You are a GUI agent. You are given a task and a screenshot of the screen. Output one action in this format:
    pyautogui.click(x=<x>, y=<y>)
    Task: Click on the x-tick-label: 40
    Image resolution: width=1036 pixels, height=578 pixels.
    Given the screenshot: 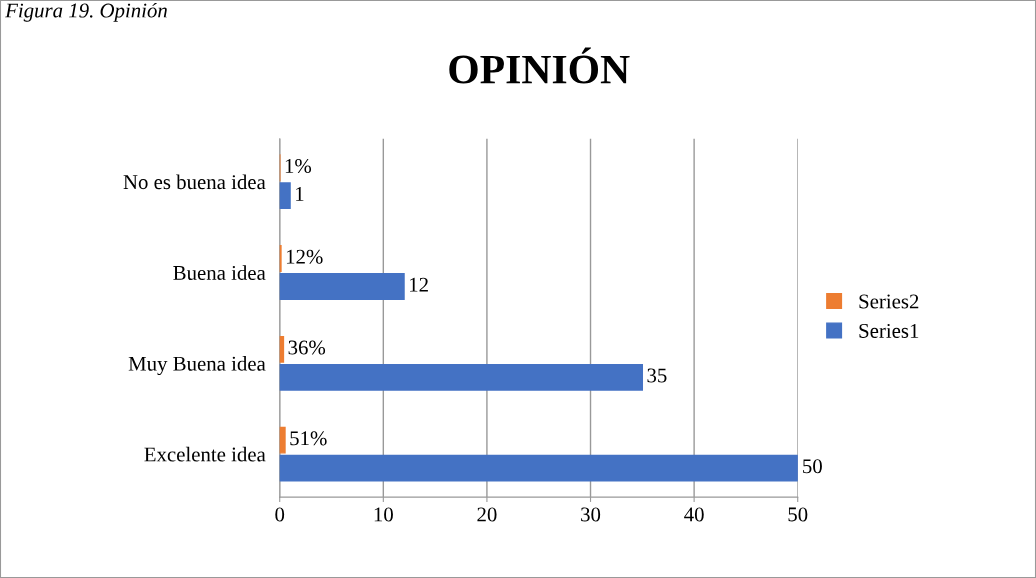 What is the action you would take?
    pyautogui.click(x=694, y=514)
    